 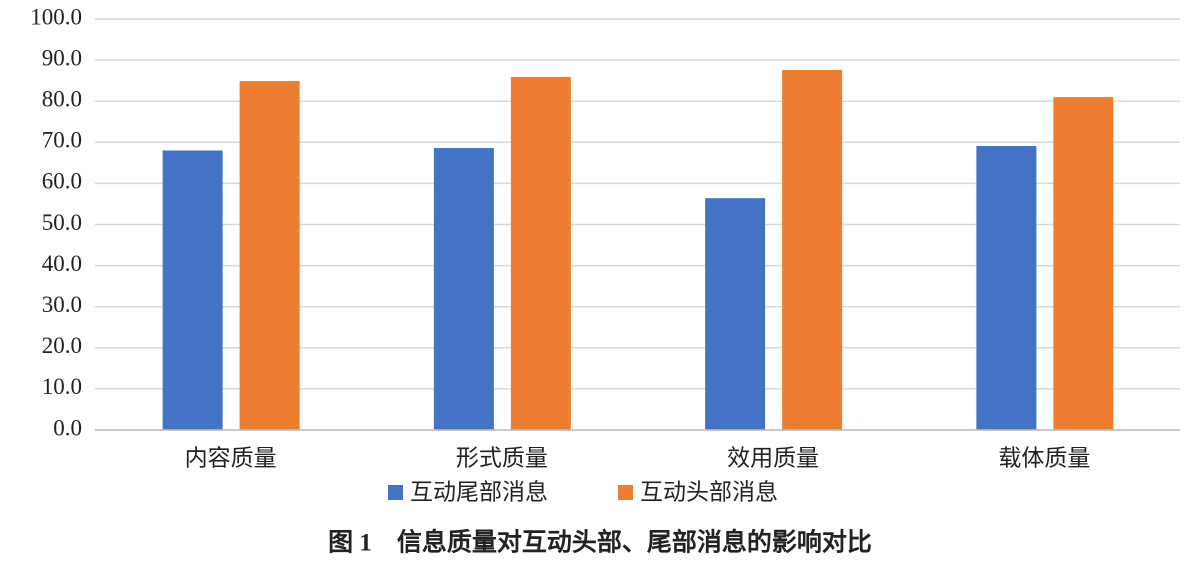 I want to click on y-tick-label: 0.0, so click(x=67, y=427).